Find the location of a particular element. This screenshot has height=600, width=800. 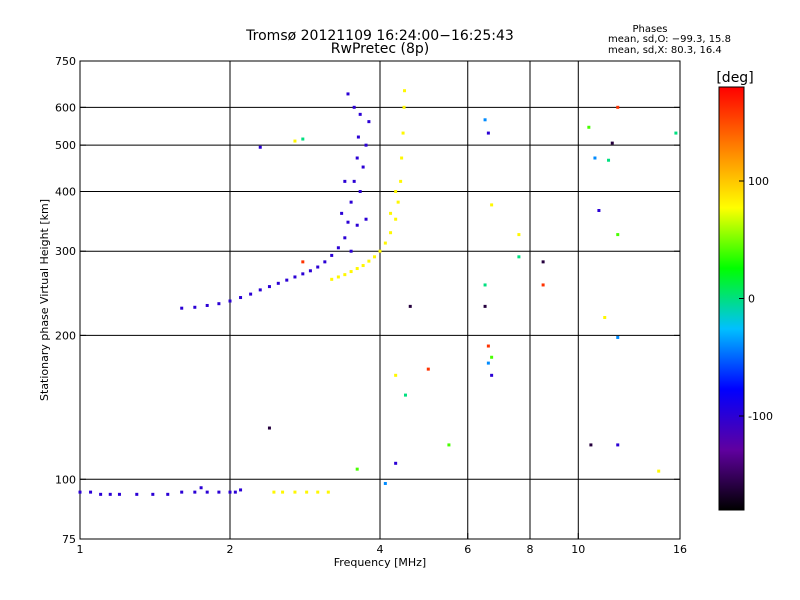

x-axis-label: Frequency [MHz] is located at coordinates (380, 562).